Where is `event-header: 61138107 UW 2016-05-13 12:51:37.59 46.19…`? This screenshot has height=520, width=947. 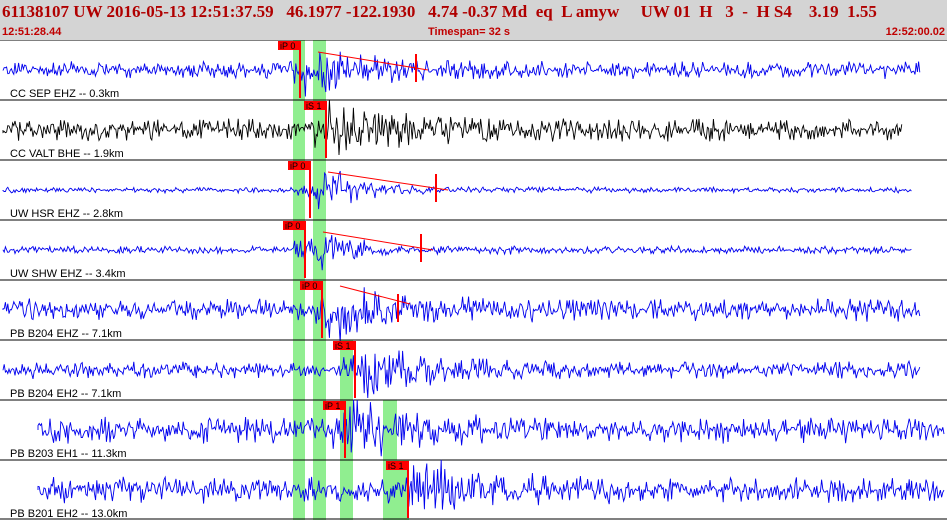
event-header: 61138107 UW 2016-05-13 12:51:37.59 46.19… is located at coordinates (473, 20).